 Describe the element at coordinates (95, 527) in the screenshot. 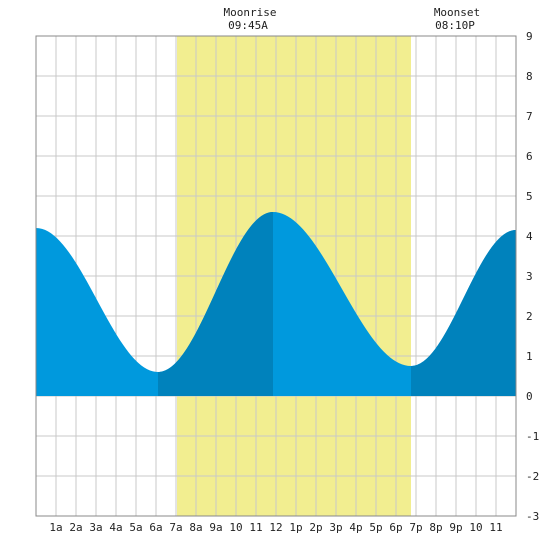

I see `x-tick-label: 3a` at that location.